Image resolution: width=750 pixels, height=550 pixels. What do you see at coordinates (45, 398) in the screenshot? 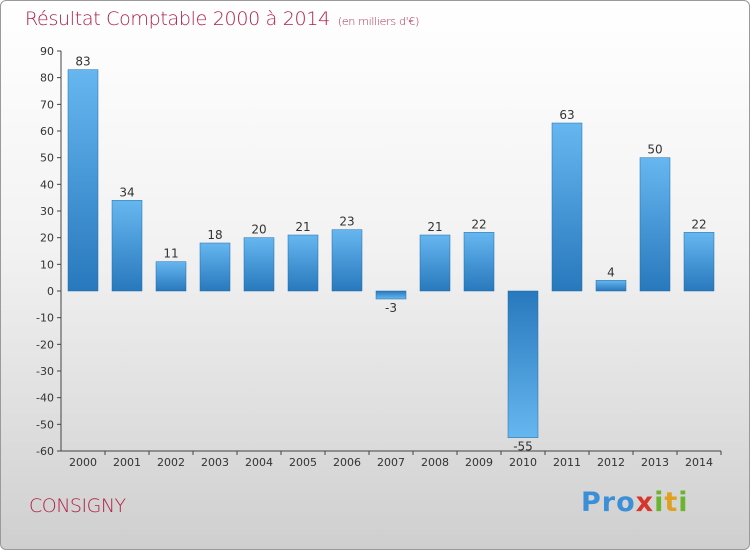
I see `y-tick-label: -40` at bounding box center [45, 398].